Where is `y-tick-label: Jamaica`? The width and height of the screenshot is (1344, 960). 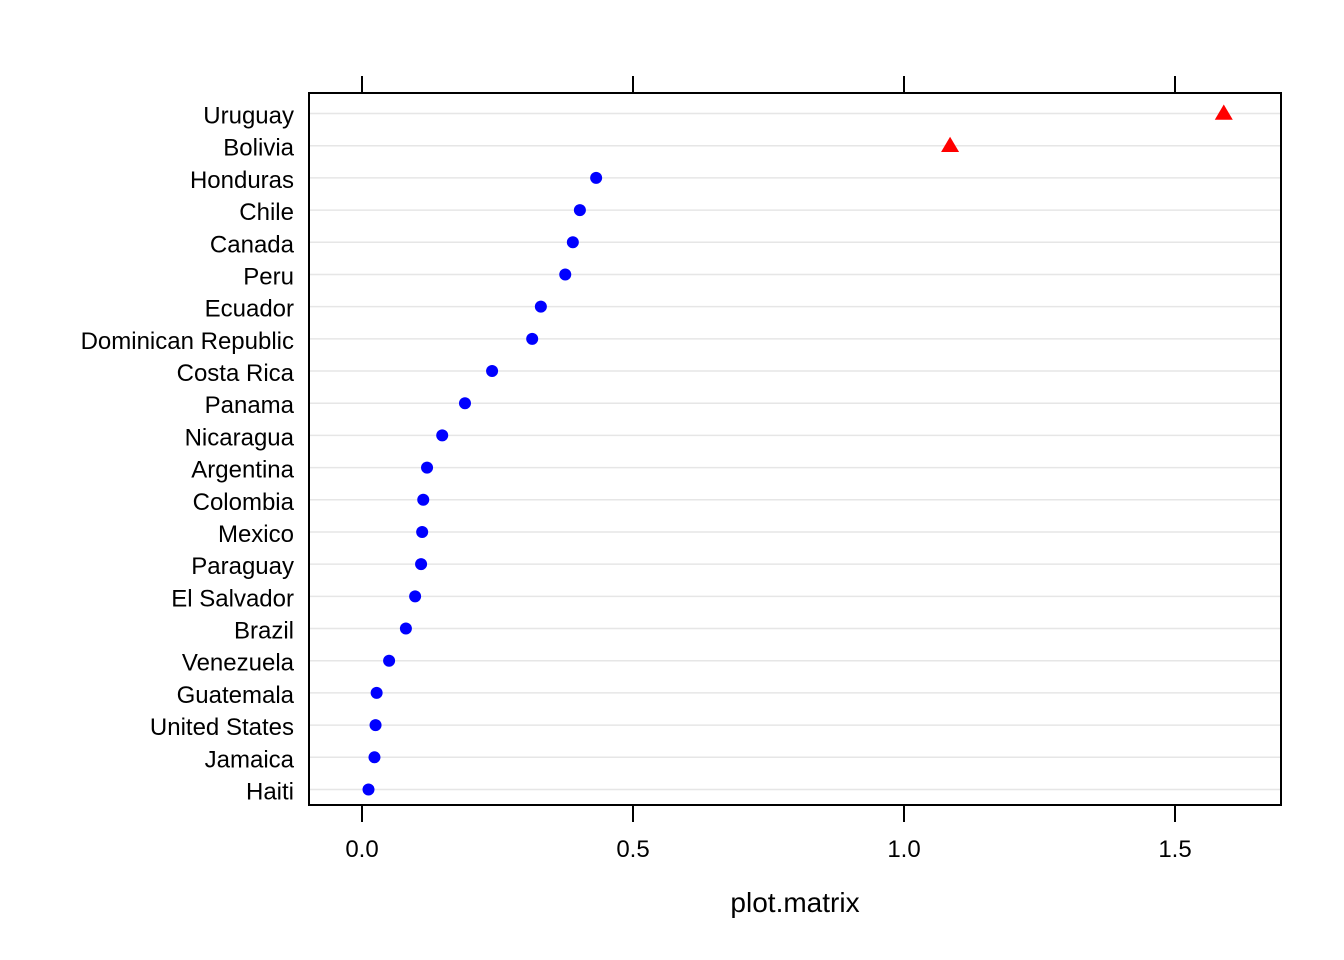
y-tick-label: Jamaica is located at coordinates (250, 759).